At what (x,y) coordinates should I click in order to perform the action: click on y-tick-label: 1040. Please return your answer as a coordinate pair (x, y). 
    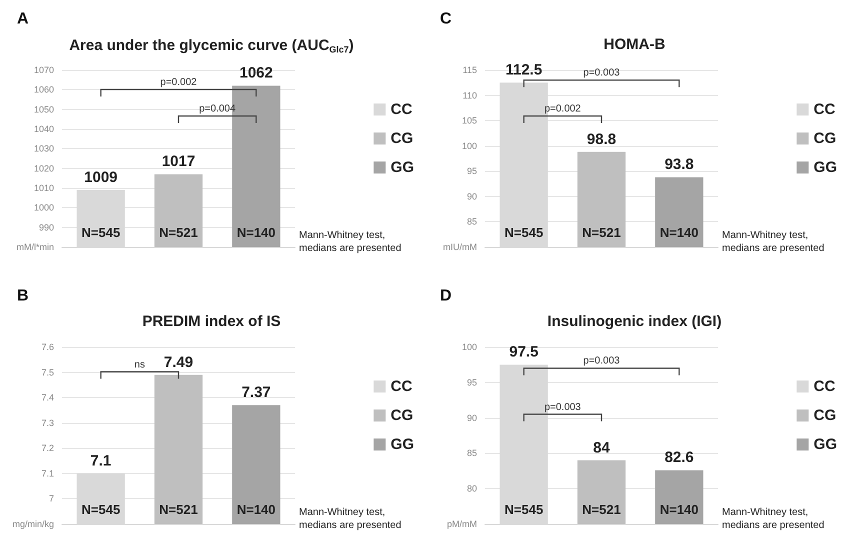
    Looking at the image, I should click on (44, 129).